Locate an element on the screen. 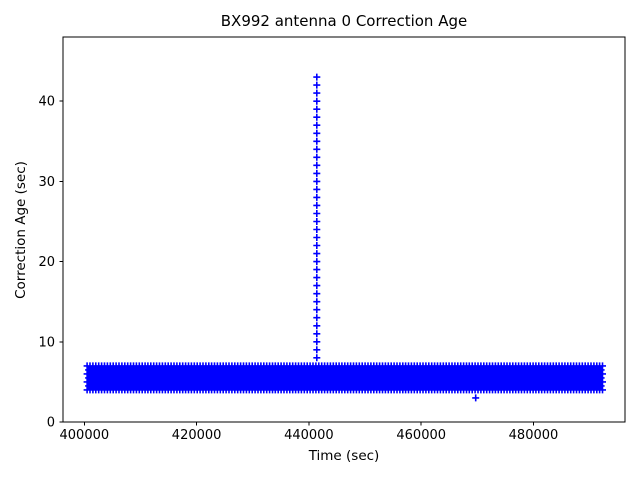 The height and width of the screenshot is (480, 640). y-tick-label: 40 is located at coordinates (46, 102).